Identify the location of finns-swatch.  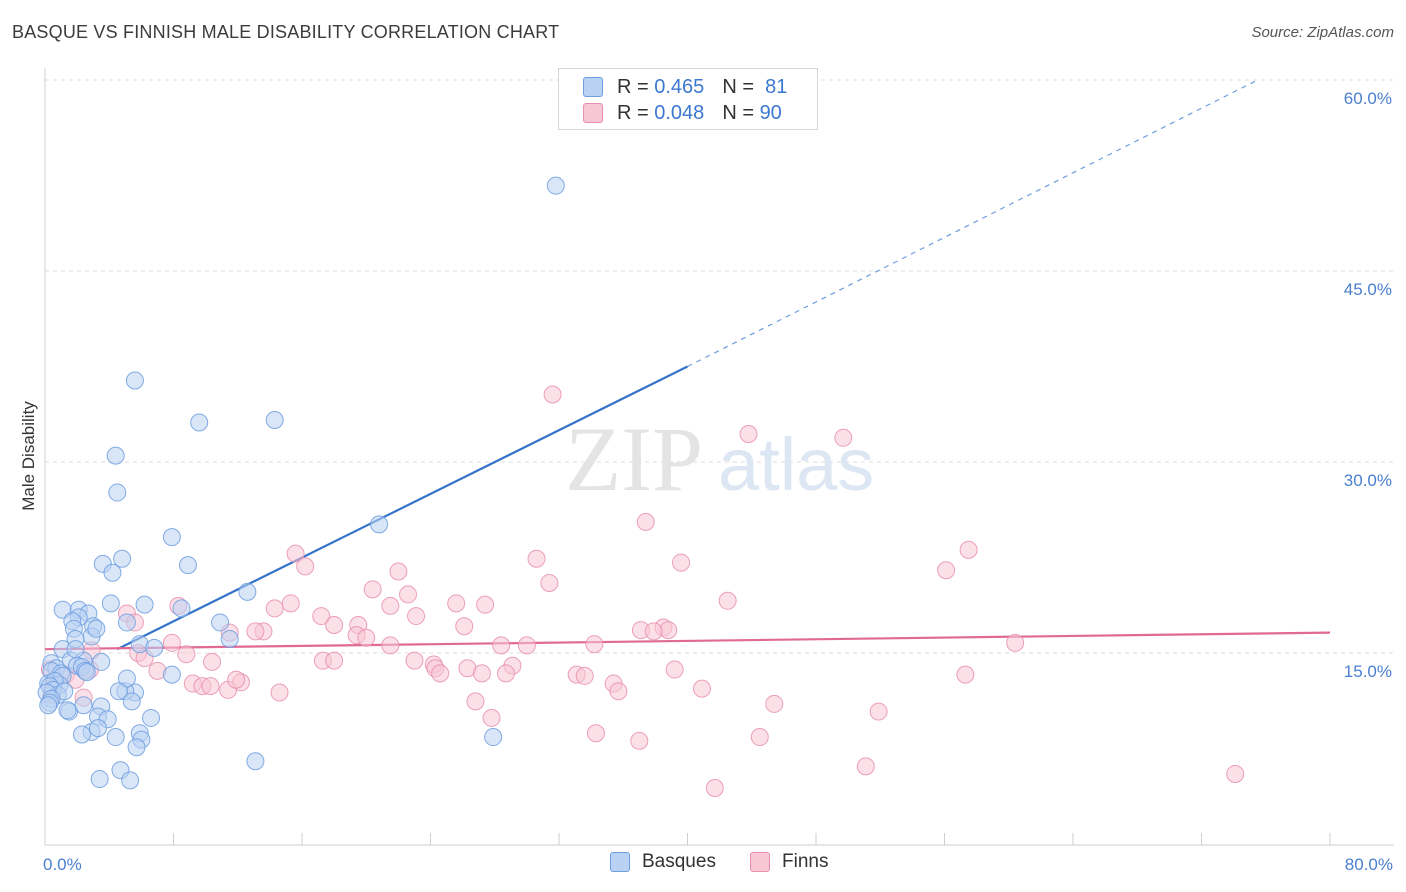
(593, 113).